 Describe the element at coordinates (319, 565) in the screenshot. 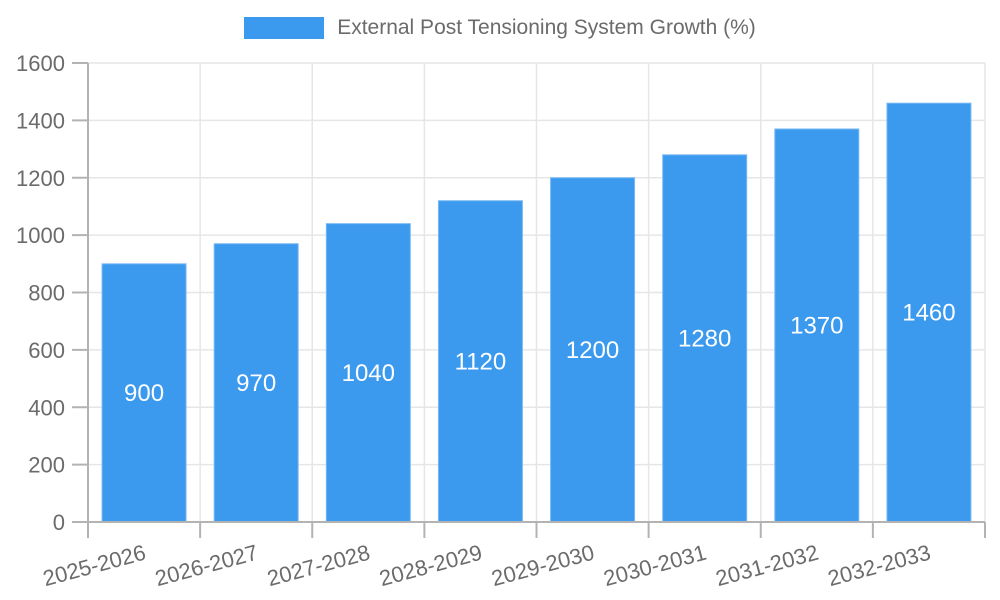

I see `x-tick-label: 2027-2028` at that location.